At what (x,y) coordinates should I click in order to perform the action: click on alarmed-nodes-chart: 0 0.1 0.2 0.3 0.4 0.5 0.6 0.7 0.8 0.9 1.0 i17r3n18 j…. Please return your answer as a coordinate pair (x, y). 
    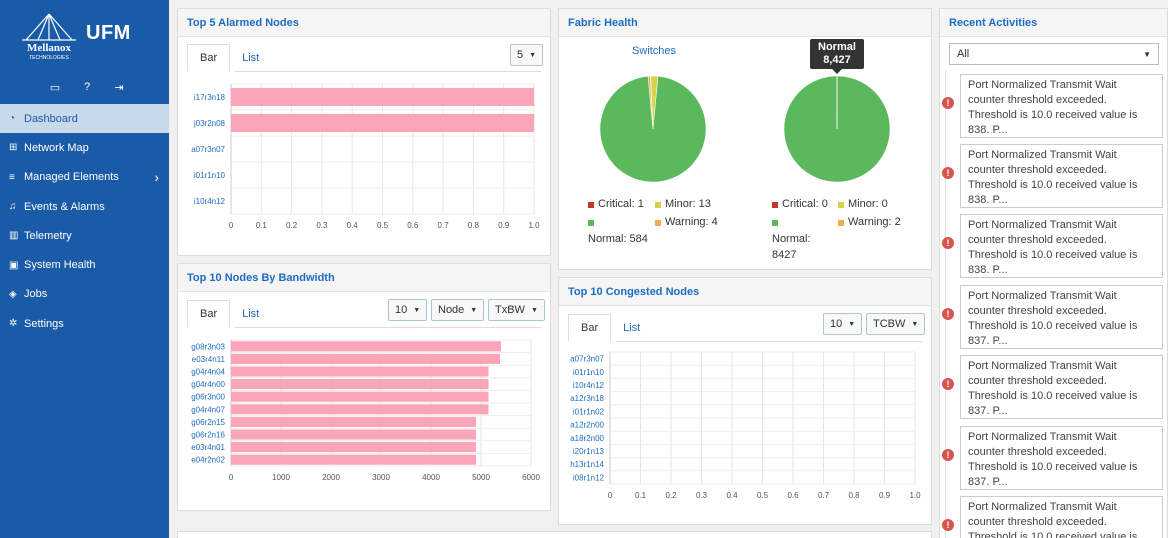
    Looking at the image, I should click on (365, 156).